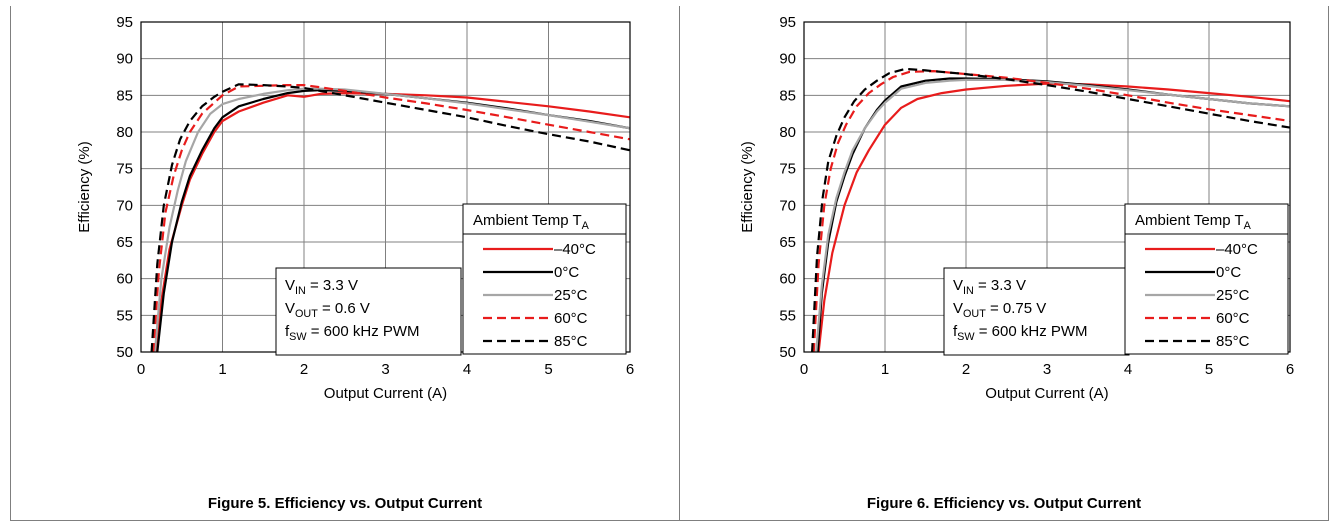 The height and width of the screenshot is (527, 1338). Describe the element at coordinates (327, 310) in the screenshot. I see `condition-text: VOUT = 0.6 V` at that location.